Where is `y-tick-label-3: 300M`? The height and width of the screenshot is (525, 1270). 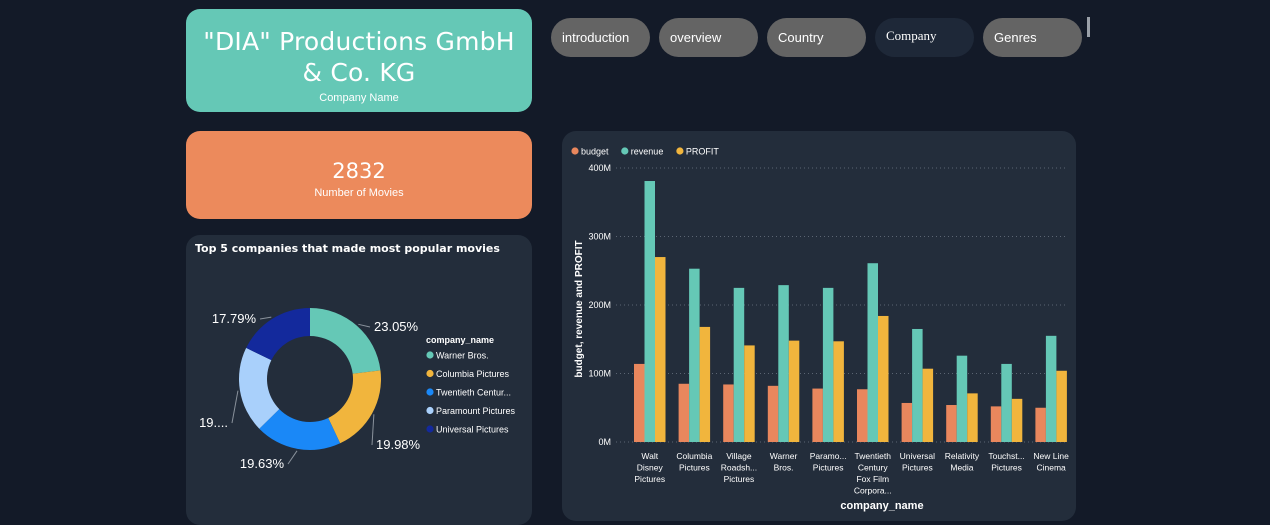 y-tick-label-3: 300M is located at coordinates (599, 237).